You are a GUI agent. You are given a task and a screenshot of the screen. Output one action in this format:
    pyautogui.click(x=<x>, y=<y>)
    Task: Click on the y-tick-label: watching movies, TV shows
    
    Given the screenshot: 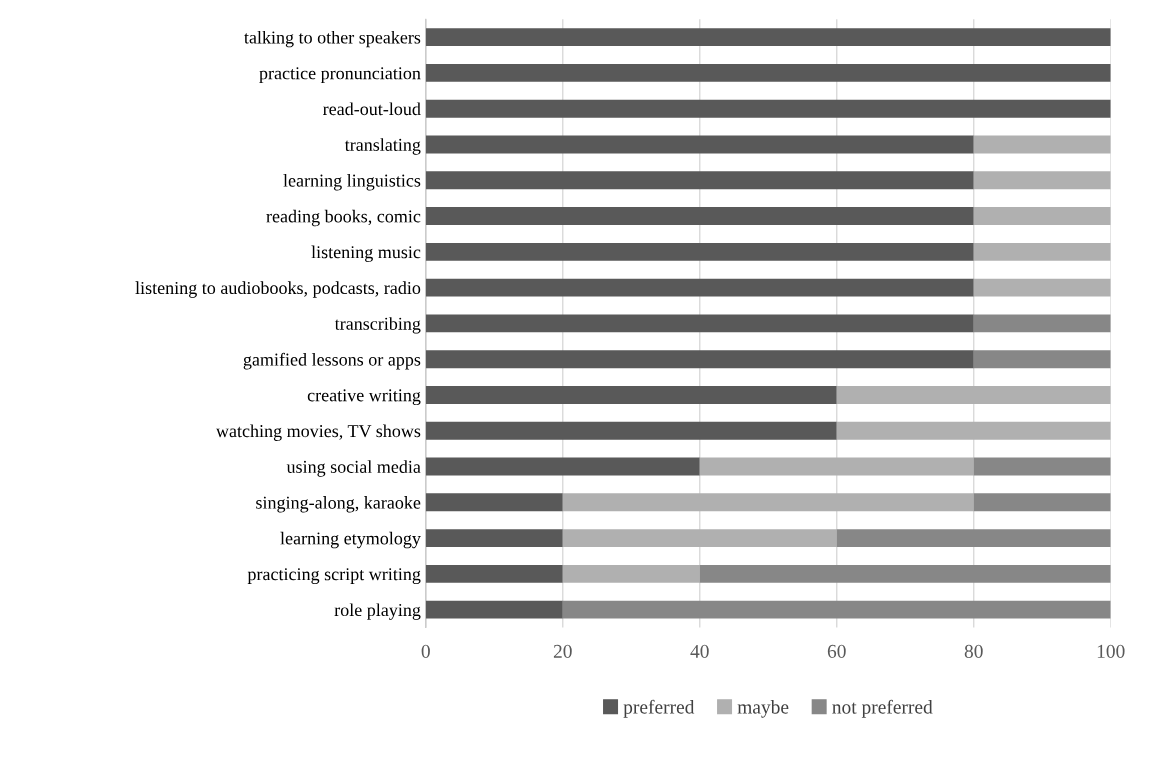 What is the action you would take?
    pyautogui.click(x=318, y=432)
    